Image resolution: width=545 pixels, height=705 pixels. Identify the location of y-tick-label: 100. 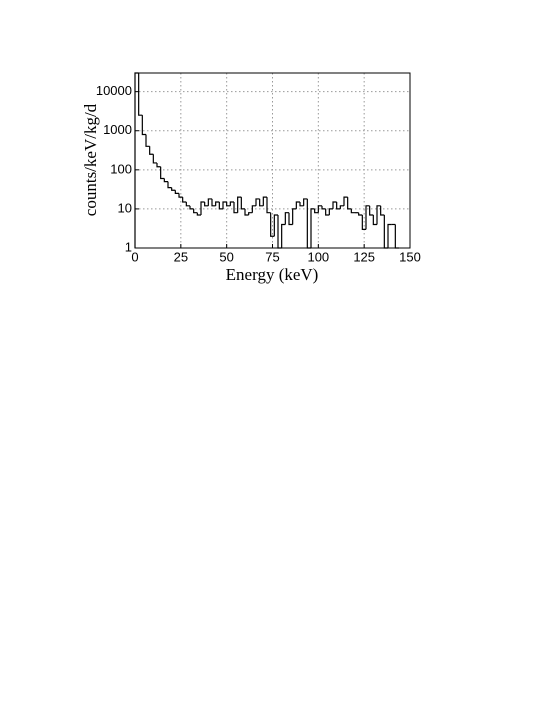
(121, 168).